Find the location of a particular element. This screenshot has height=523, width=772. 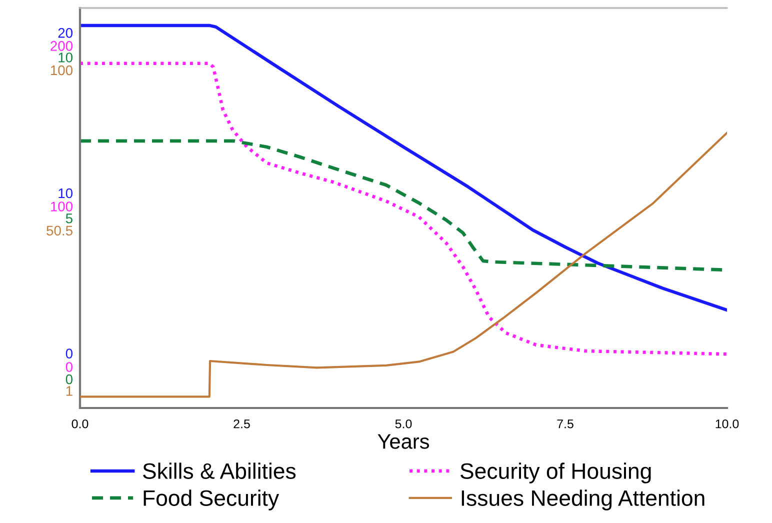

y-tick-label: 5 is located at coordinates (69, 219).